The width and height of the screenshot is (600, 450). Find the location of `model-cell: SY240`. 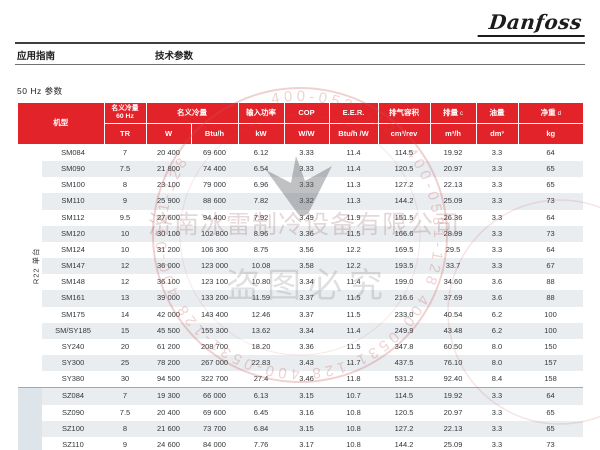

model-cell: SY240 is located at coordinates (73, 346).